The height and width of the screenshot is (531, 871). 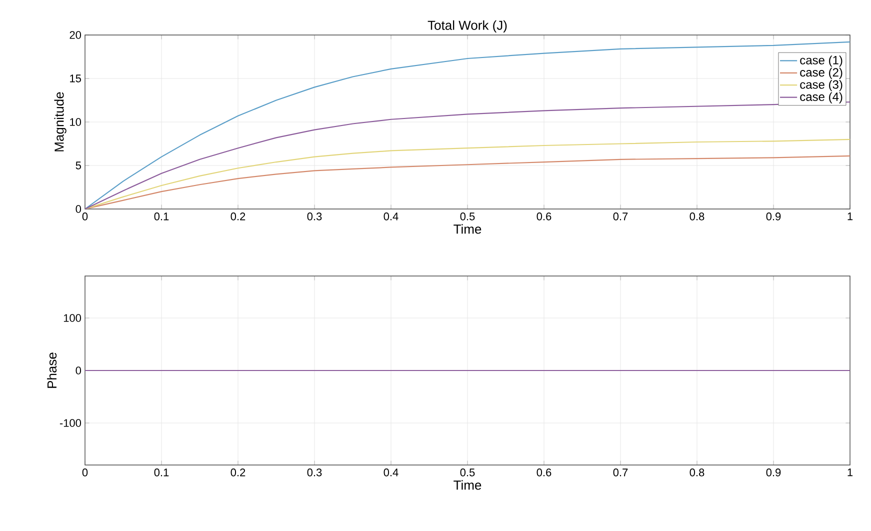 I want to click on y-tick-label: 10, so click(x=76, y=122).